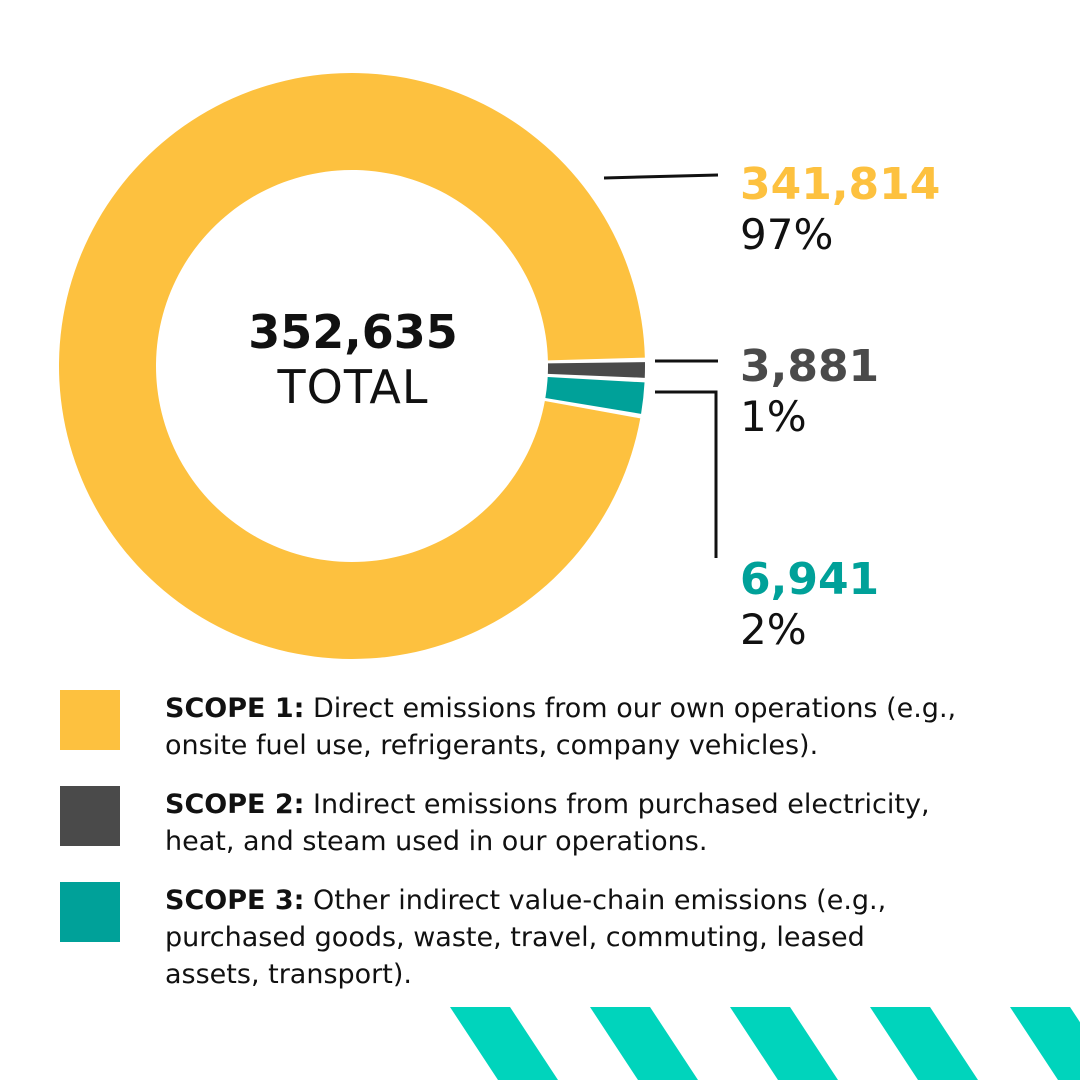  What do you see at coordinates (235, 804) in the screenshot?
I see `scope-2-title: SCOPE 2:` at bounding box center [235, 804].